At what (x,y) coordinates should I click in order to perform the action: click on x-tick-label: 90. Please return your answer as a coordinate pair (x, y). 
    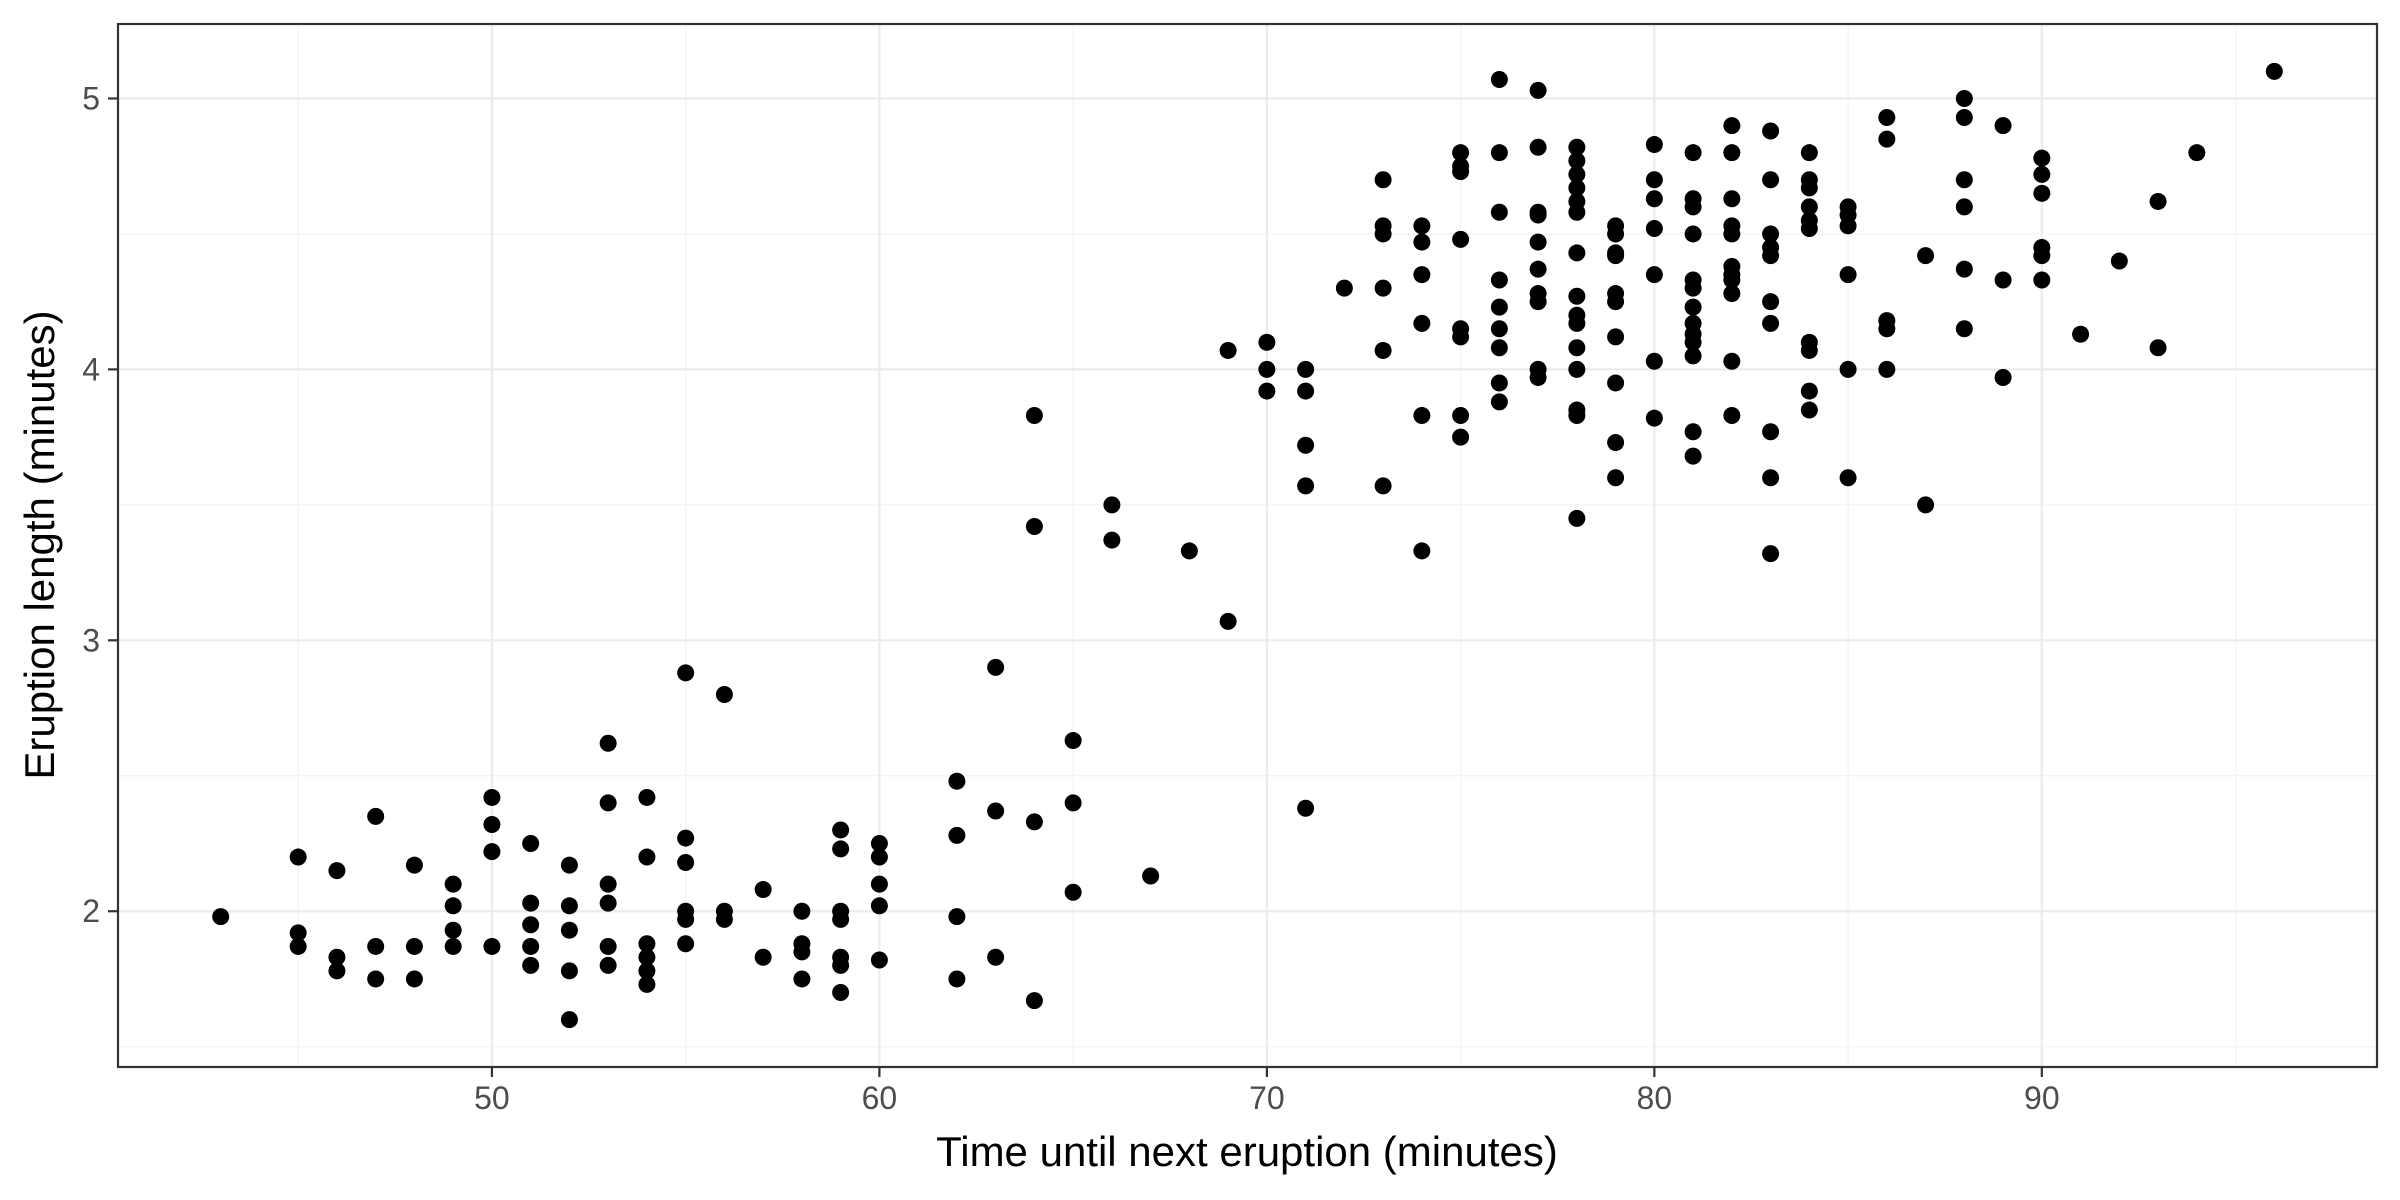
    Looking at the image, I should click on (2042, 1098).